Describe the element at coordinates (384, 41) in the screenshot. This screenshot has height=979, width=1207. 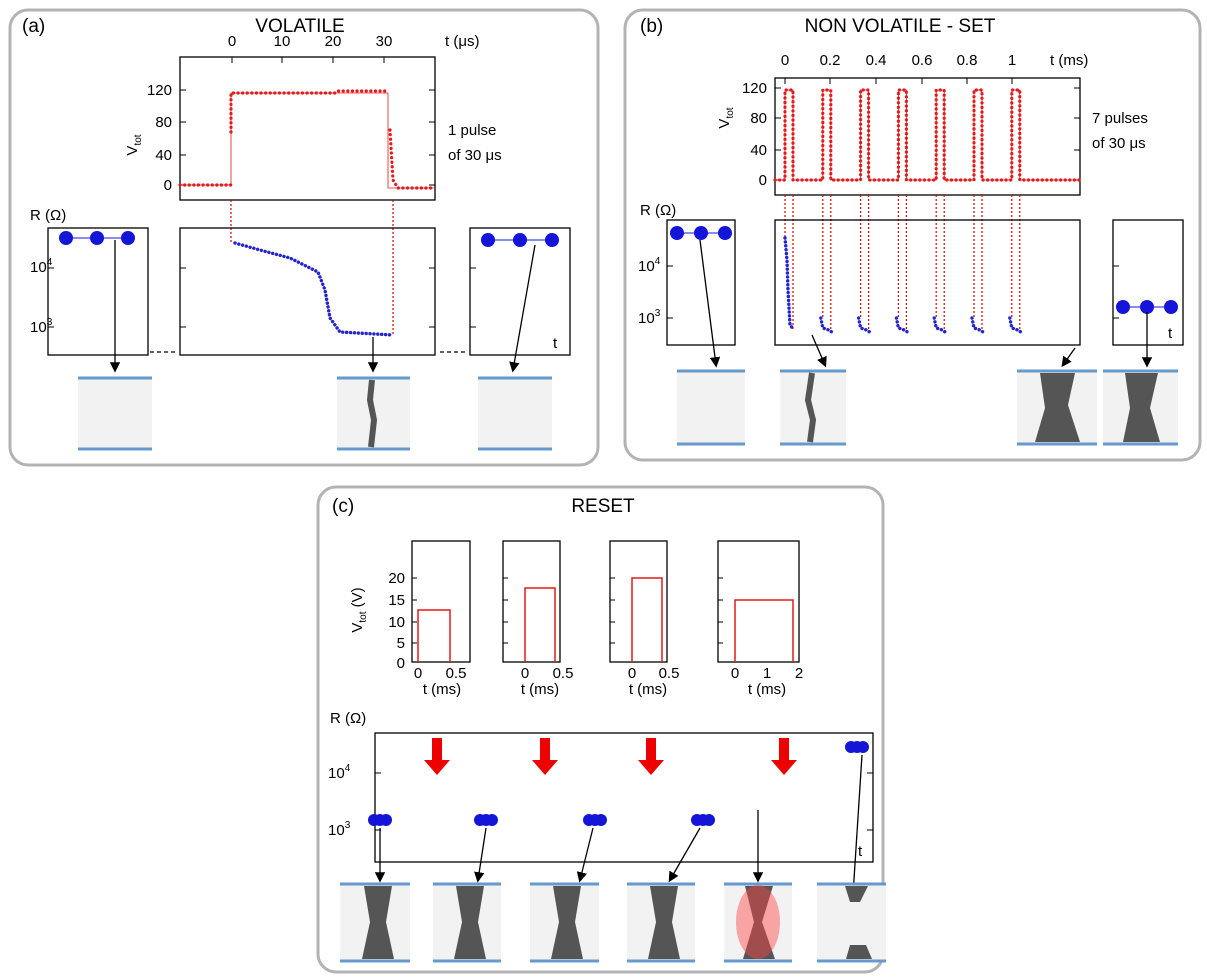
I see `x-tick-label: 30` at that location.